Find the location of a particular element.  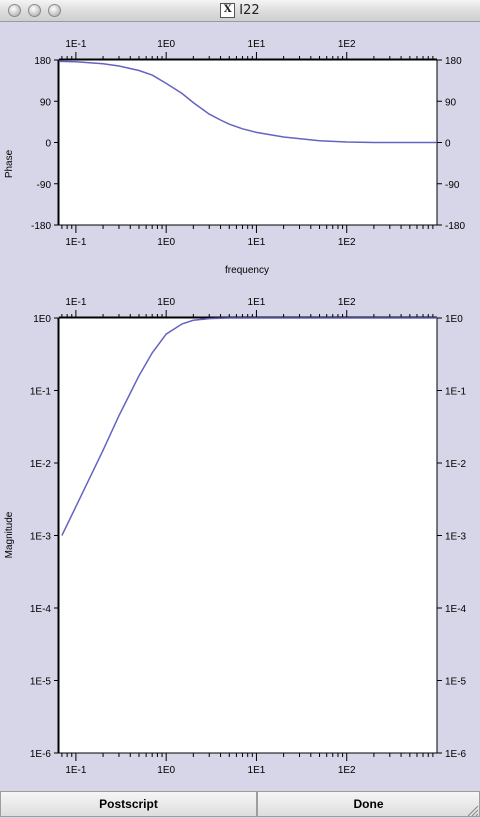

phase-x-tick-label-top: 1E-1 is located at coordinates (76, 44).